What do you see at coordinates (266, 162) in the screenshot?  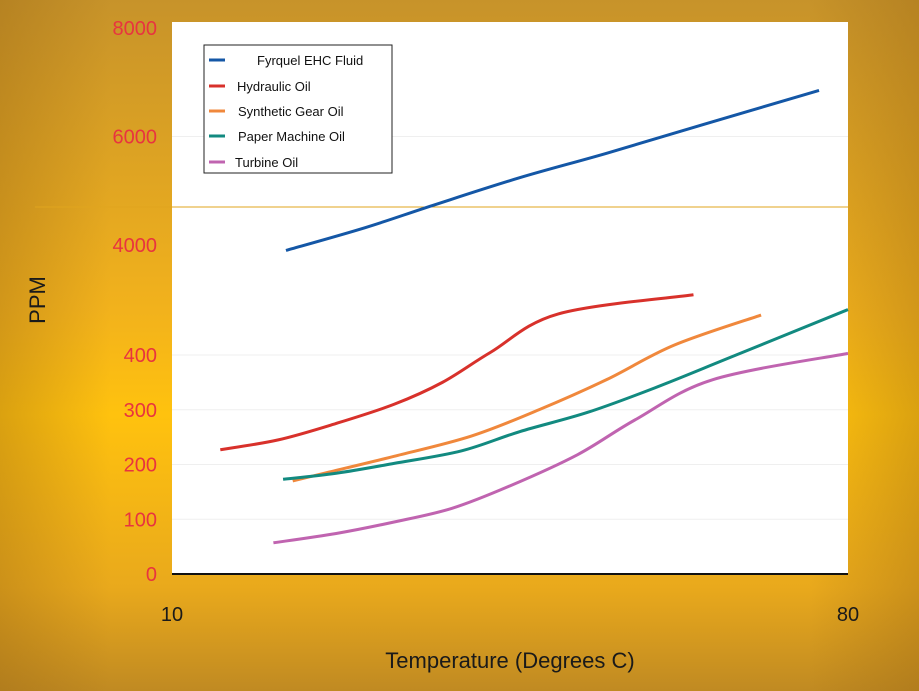 I see `legend-label: Turbine Oil` at bounding box center [266, 162].